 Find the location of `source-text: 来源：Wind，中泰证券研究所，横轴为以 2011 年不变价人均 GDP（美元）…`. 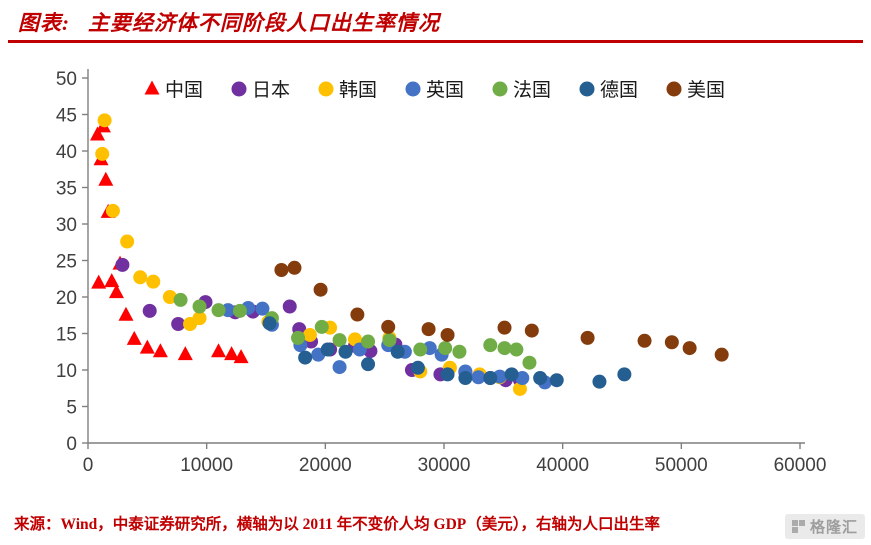

source-text: 来源：Wind，中泰证券研究所，横轴为以 2011 年不变价人均 GDP（美元）… is located at coordinates (337, 524).